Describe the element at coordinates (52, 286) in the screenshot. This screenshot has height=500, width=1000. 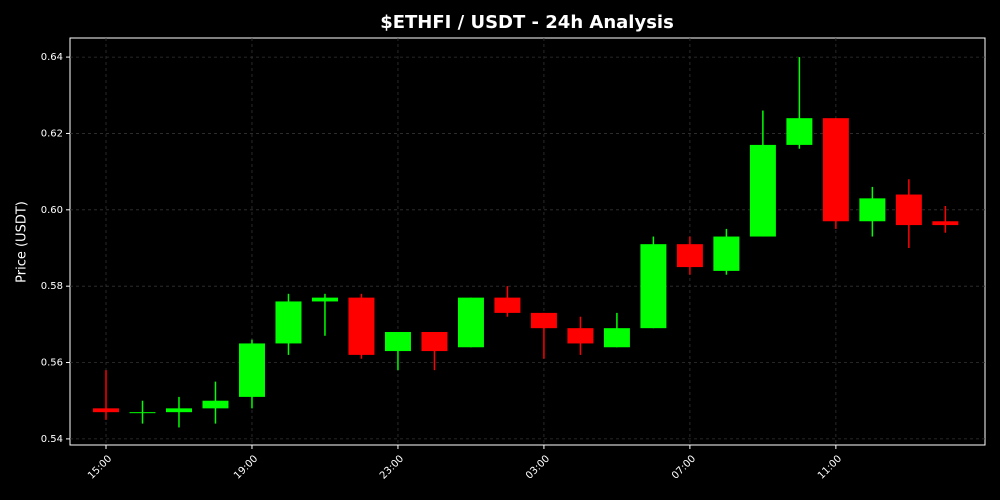
I see `y-tick-label: 0.58` at that location.